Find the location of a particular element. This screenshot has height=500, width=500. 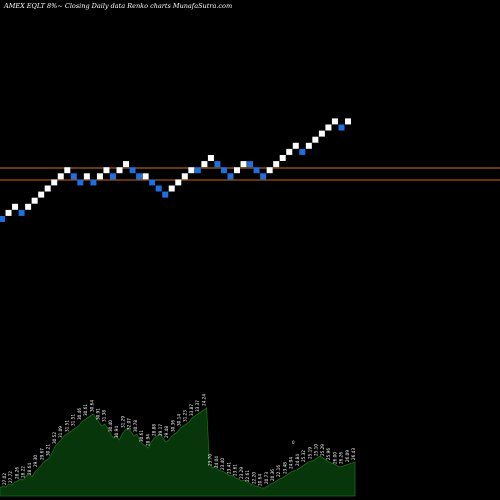

volume-label: 30.64 is located at coordinates (91, 406).